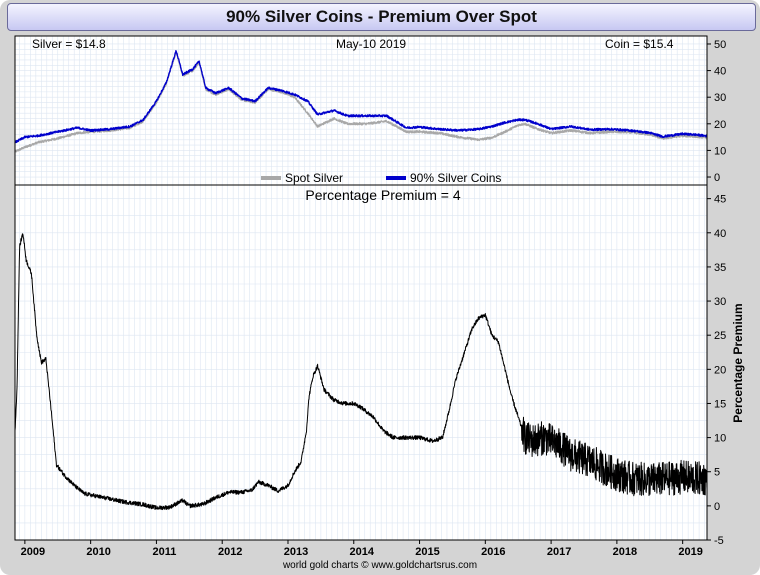  What do you see at coordinates (33, 552) in the screenshot?
I see `x-tick-label: 2009` at bounding box center [33, 552].